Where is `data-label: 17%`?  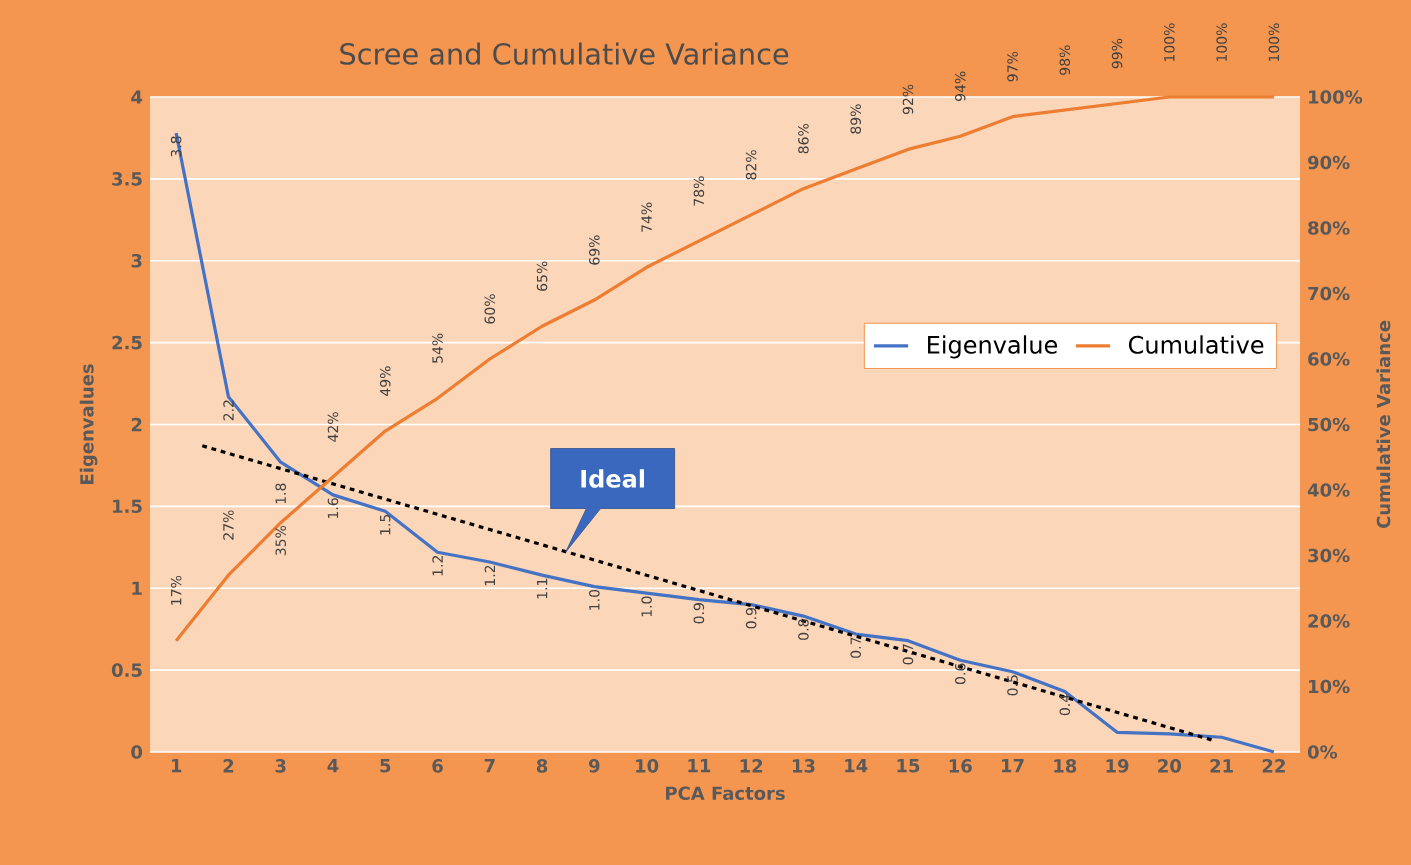 data-label: 17% is located at coordinates (176, 590).